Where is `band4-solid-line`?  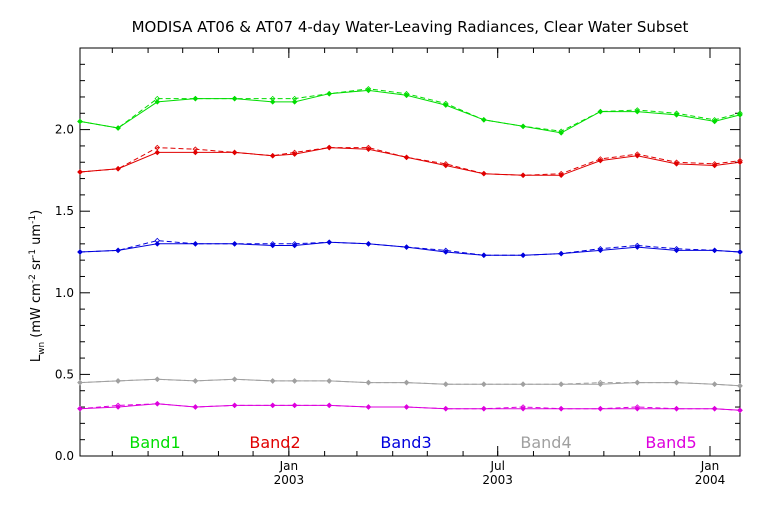 band4-solid-line is located at coordinates (410, 382).